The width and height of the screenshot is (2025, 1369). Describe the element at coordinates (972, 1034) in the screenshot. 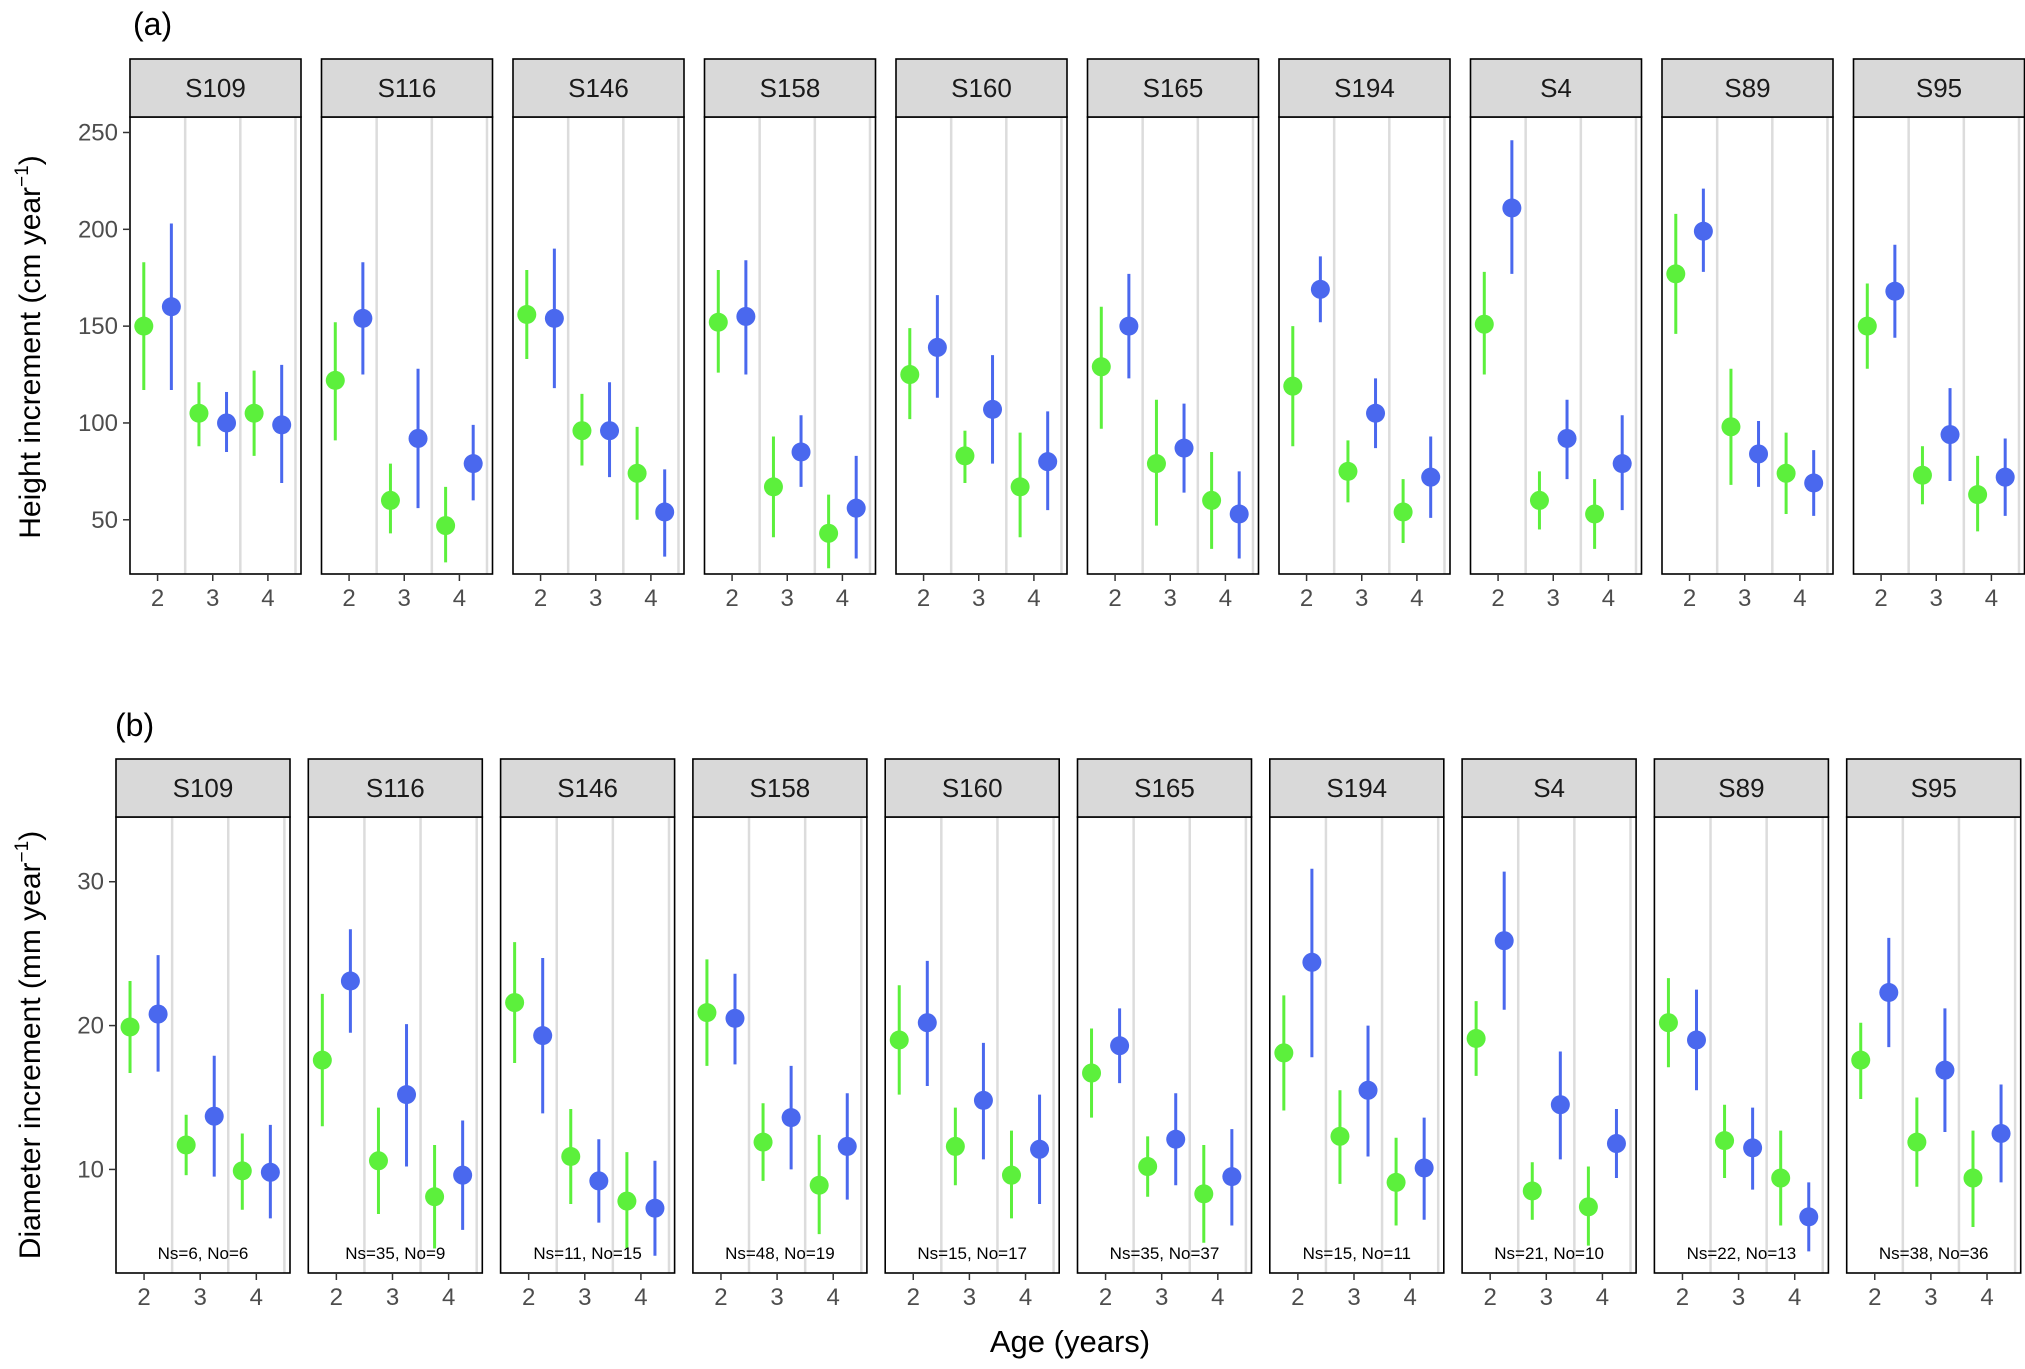

I see `facet-s160: S160 2 3 4 Ns=15, No=17` at that location.